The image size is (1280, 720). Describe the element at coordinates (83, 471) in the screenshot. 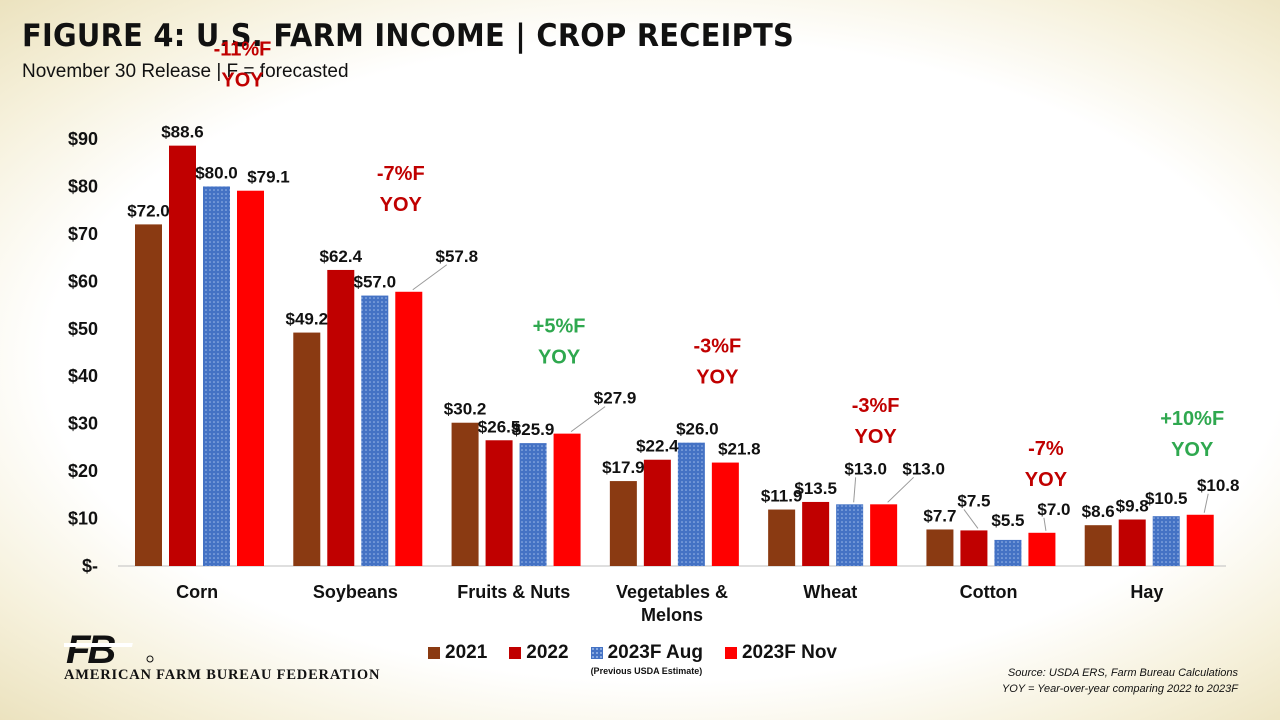

I see `y-tick-label: $20` at that location.